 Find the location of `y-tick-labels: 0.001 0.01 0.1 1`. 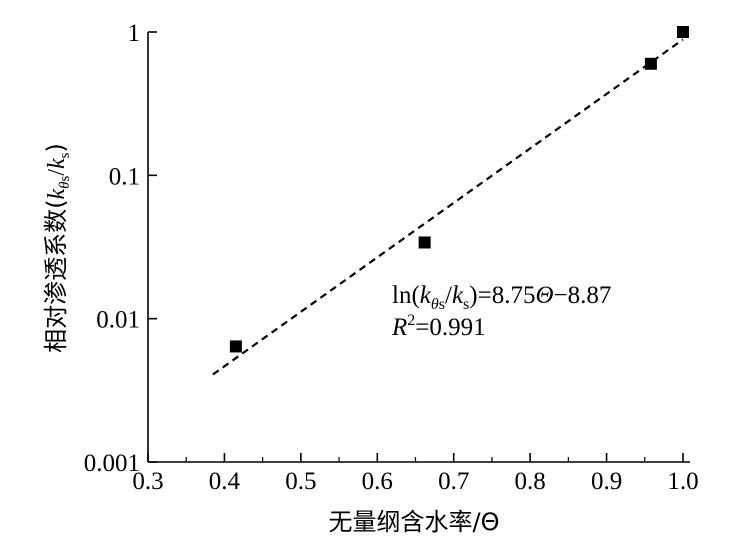

y-tick-labels: 0.001 0.01 0.1 1 is located at coordinates (112, 248).